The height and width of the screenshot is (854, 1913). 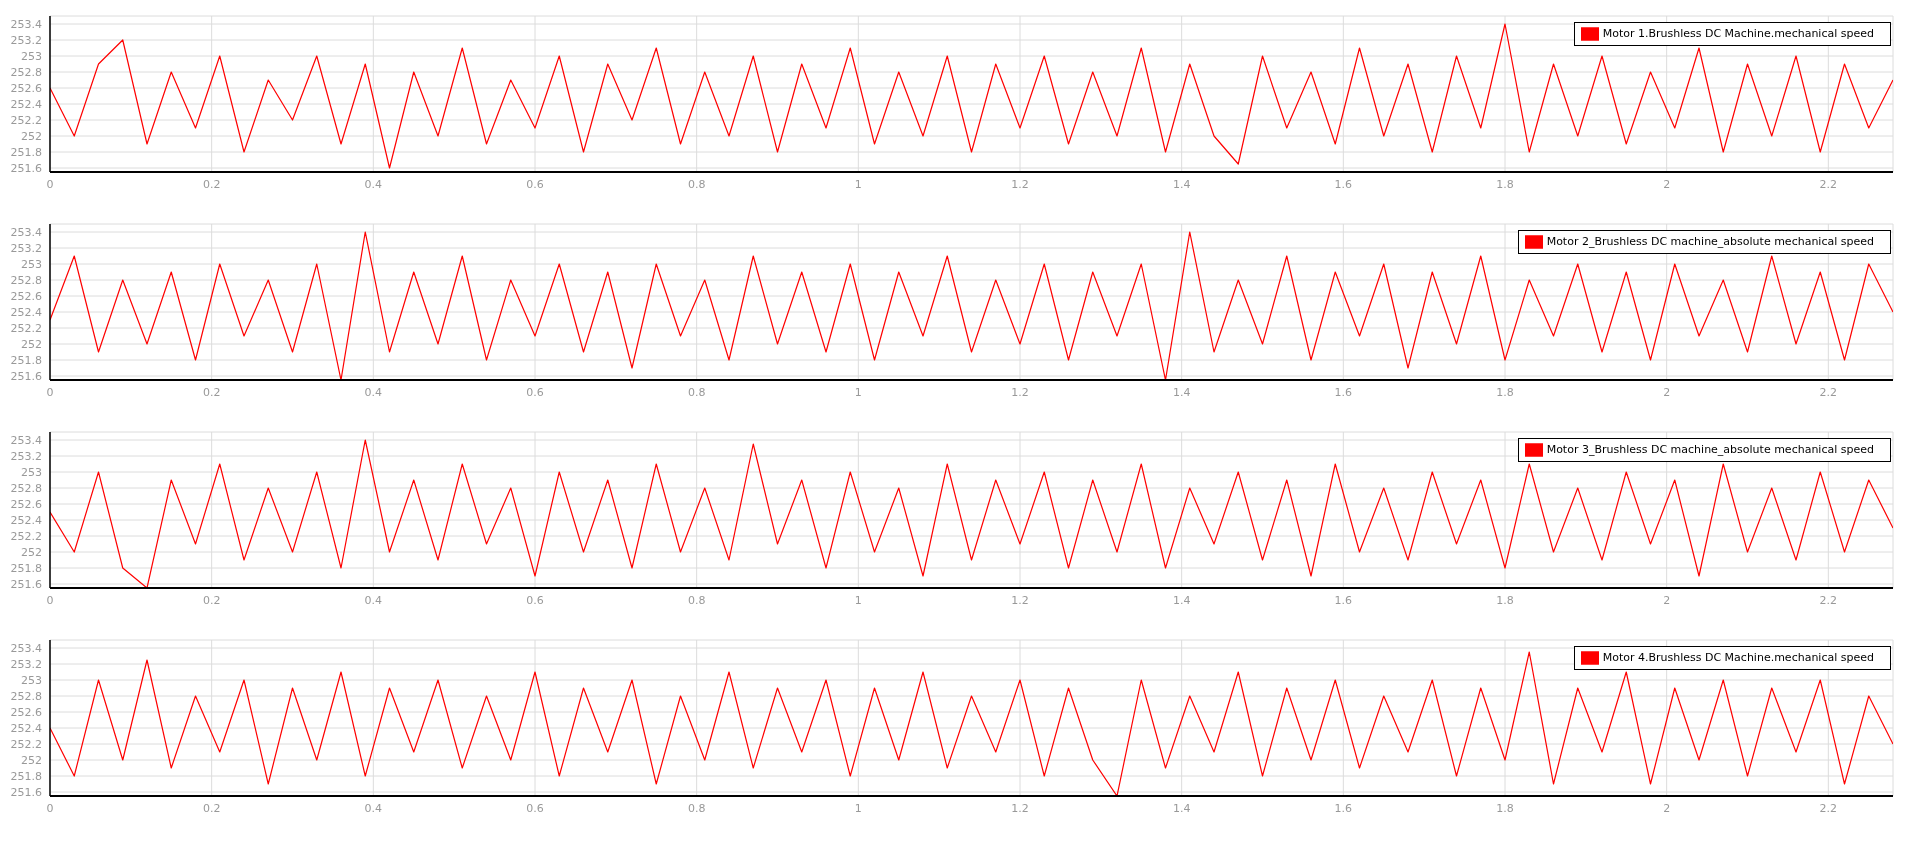 What do you see at coordinates (1738, 657) in the screenshot?
I see `legend-label: Motor 4.Brushless DC Machine.mechanical speed` at bounding box center [1738, 657].